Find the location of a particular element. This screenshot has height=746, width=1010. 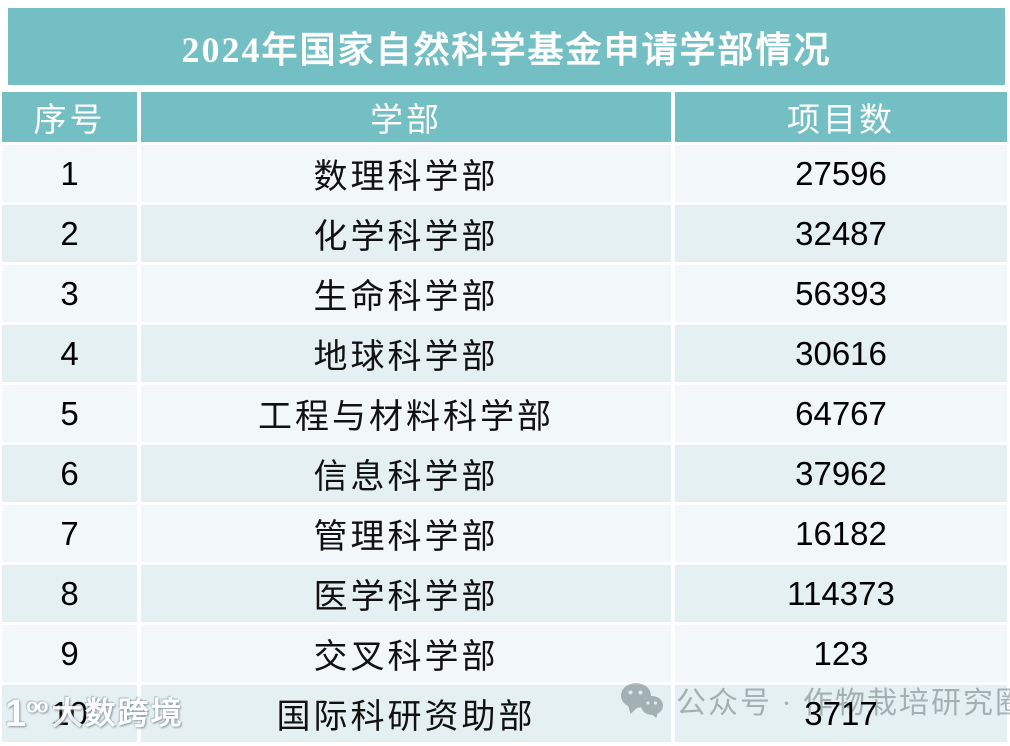

table-row: 10 国际科研资助部 3717 is located at coordinates (504, 713).